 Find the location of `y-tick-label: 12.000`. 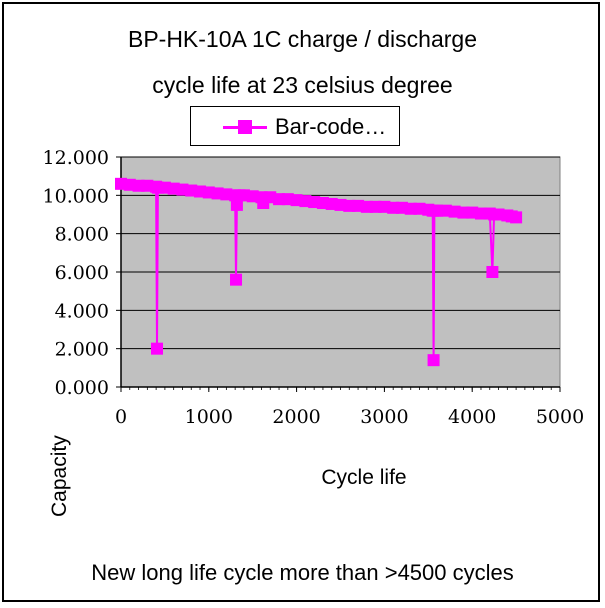

y-tick-label: 12.000 is located at coordinates (76, 158).